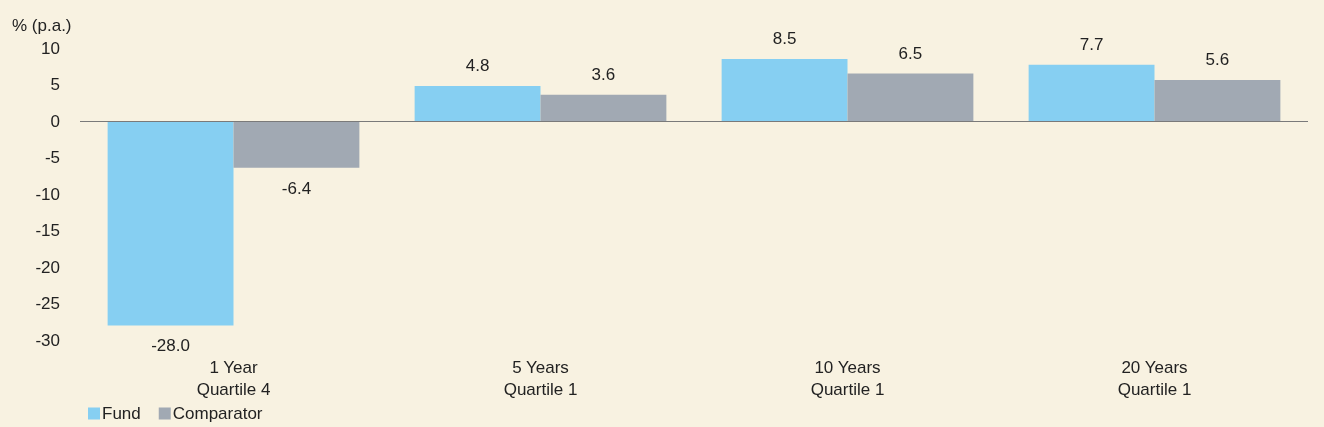  I want to click on data-label: 4.8, so click(477, 65).